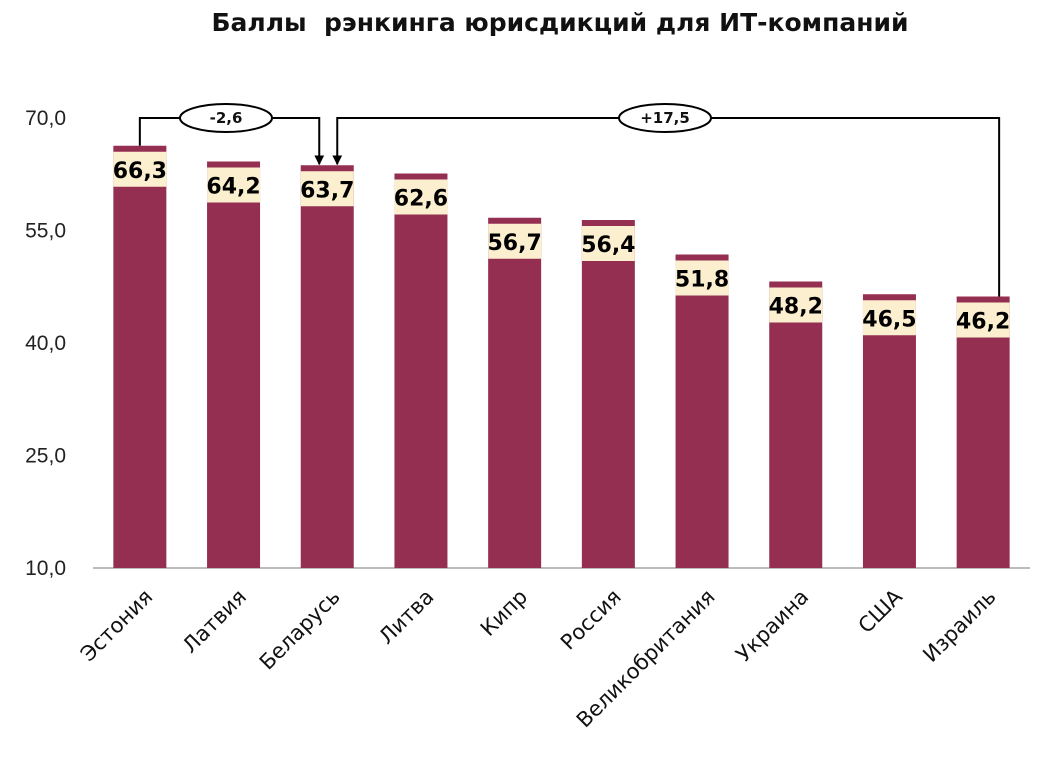 The height and width of the screenshot is (769, 1049). Describe the element at coordinates (406, 617) in the screenshot. I see `category-label: Литва` at that location.